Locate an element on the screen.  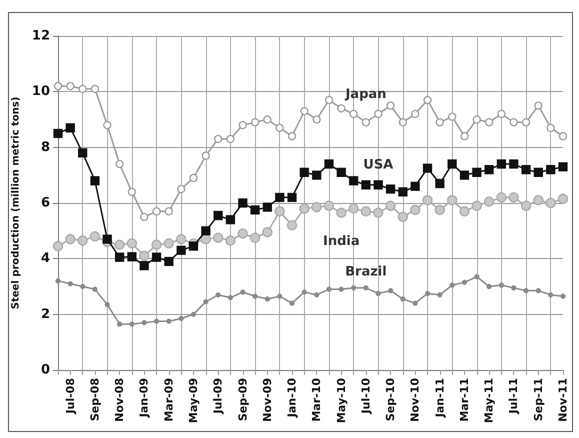
series-label: Brazil is located at coordinates (366, 272).